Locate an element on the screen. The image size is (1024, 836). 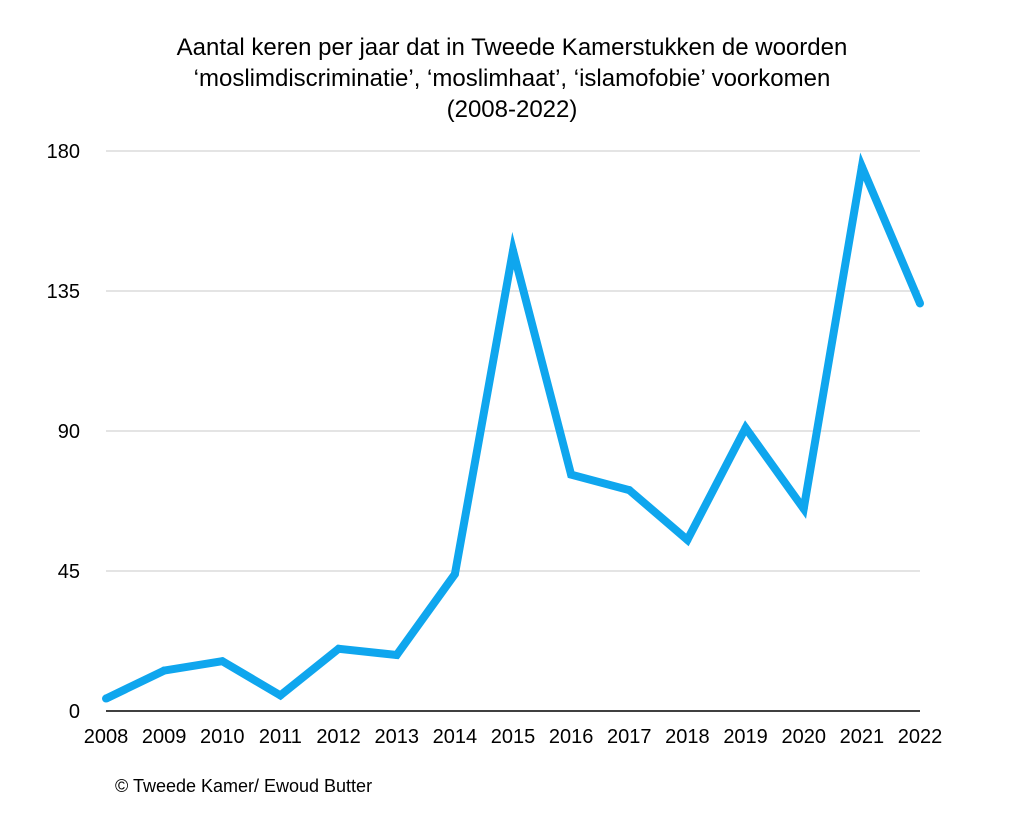
data-point-2017 is located at coordinates (629, 490).